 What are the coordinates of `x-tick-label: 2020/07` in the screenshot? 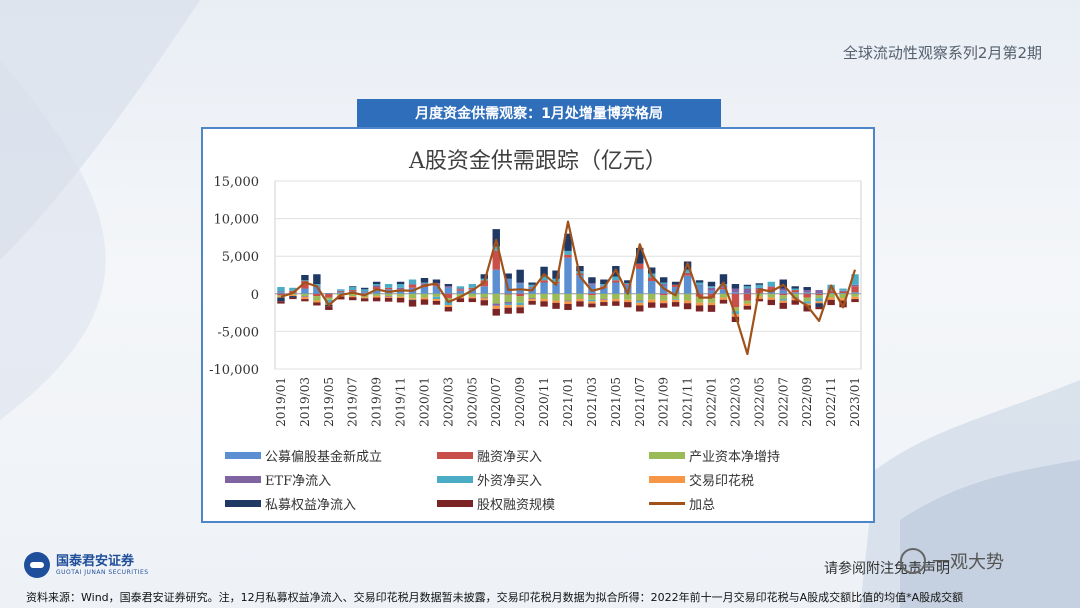 It's located at (496, 402).